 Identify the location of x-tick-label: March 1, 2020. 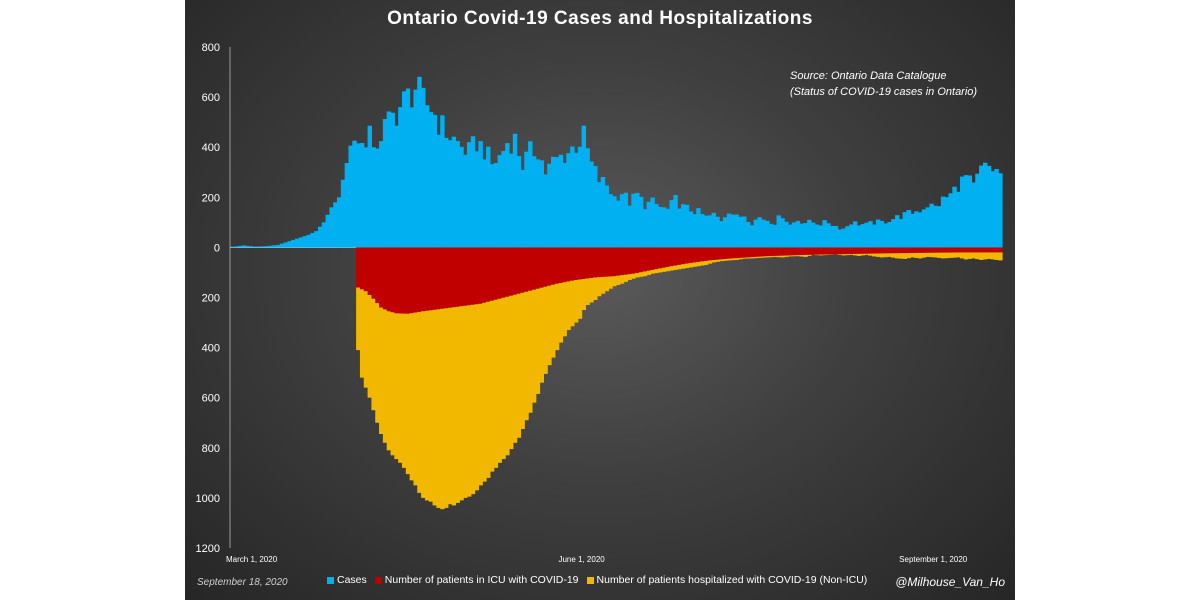
(252, 559).